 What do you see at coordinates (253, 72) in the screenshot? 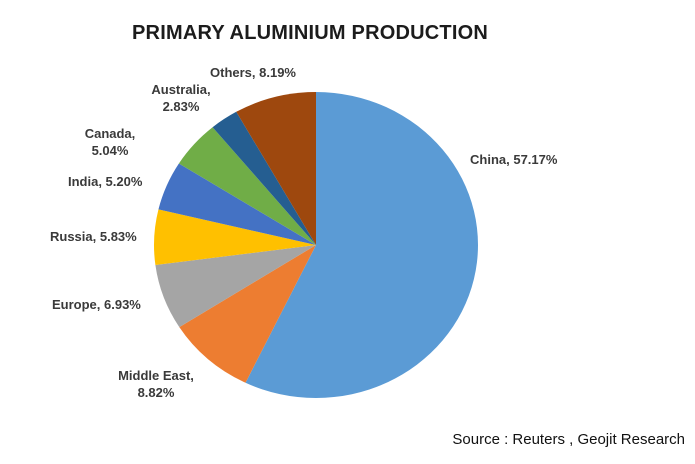
I see `slice-label-others: Others, 8.19%` at bounding box center [253, 72].